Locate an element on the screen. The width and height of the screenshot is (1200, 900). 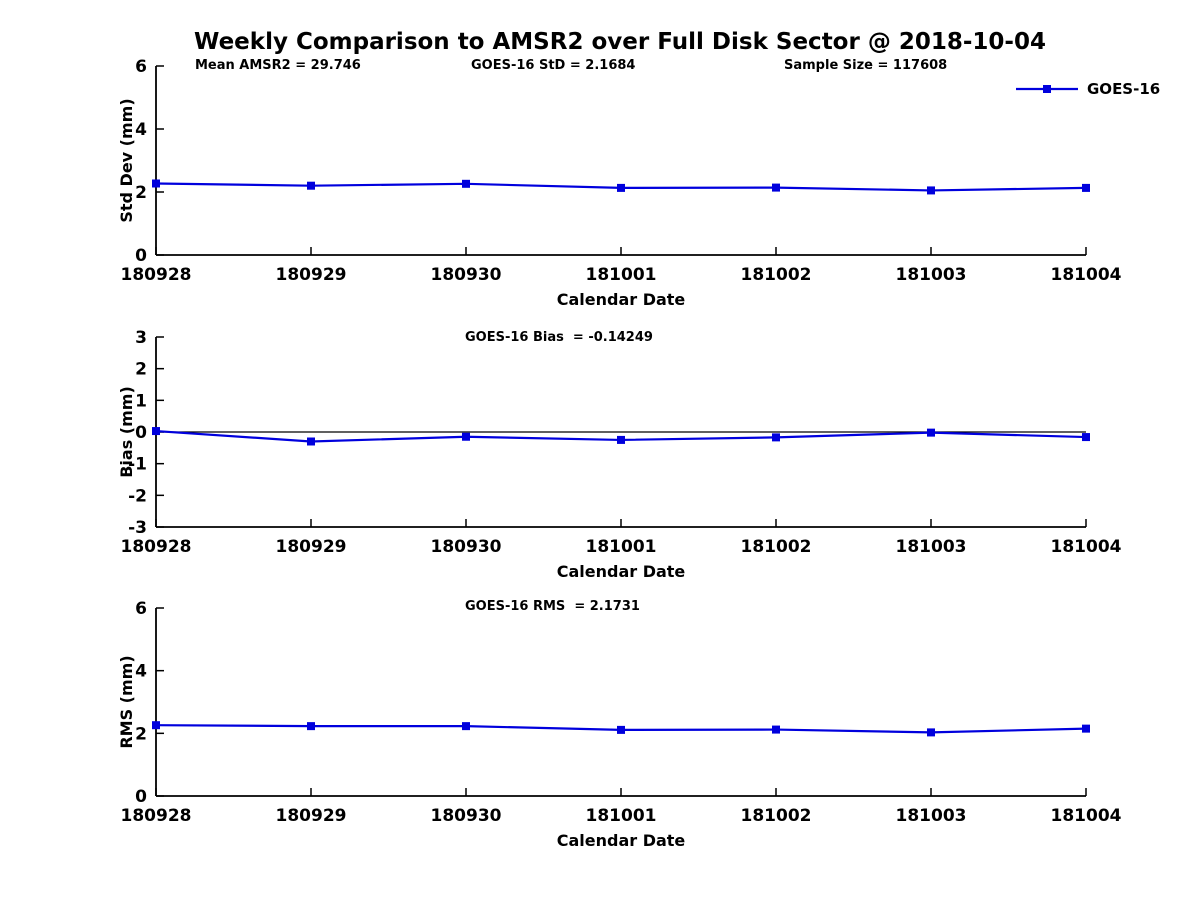
legend: GOES-16 is located at coordinates (1087, 89).